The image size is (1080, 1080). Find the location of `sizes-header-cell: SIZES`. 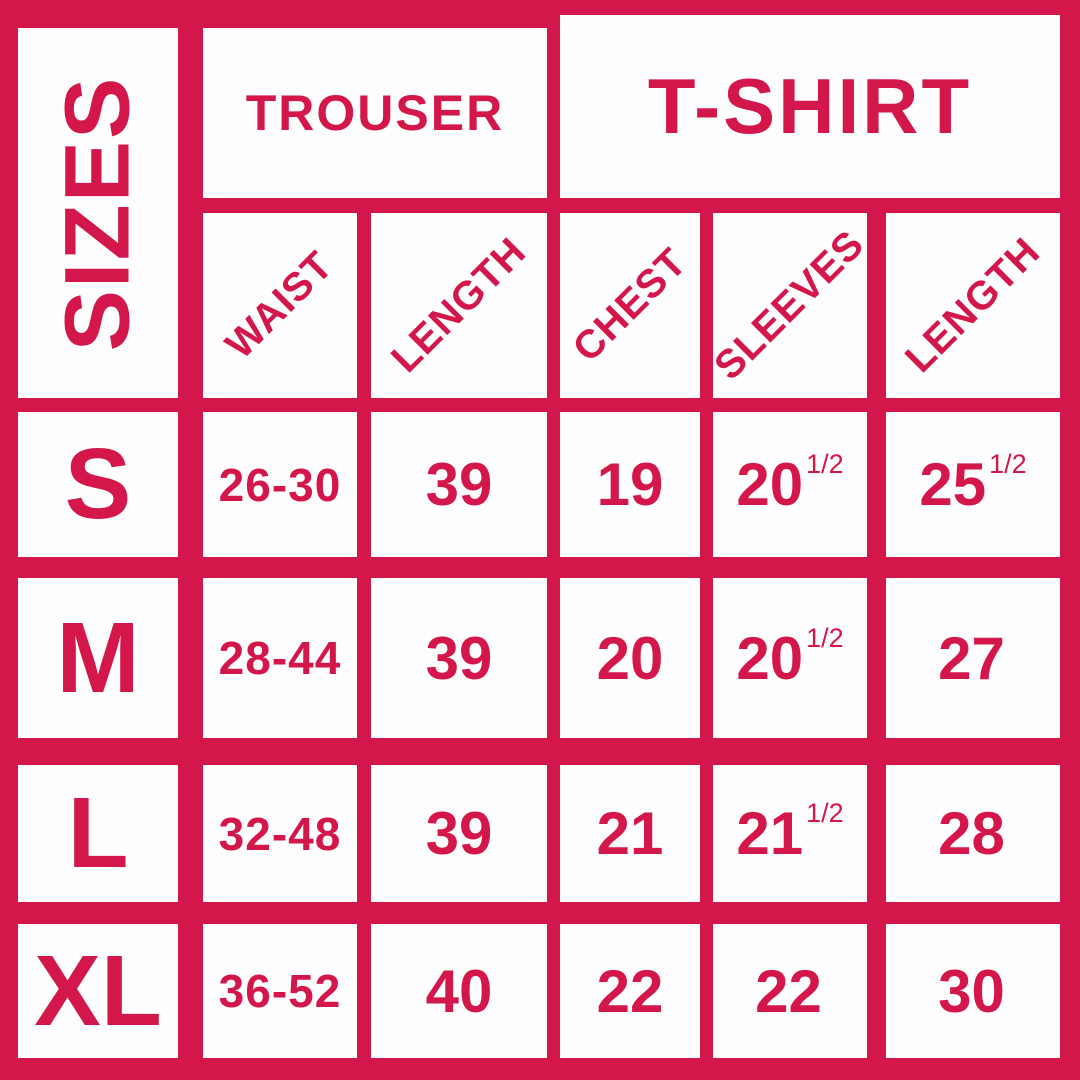

sizes-header-cell: SIZES is located at coordinates (98, 213).